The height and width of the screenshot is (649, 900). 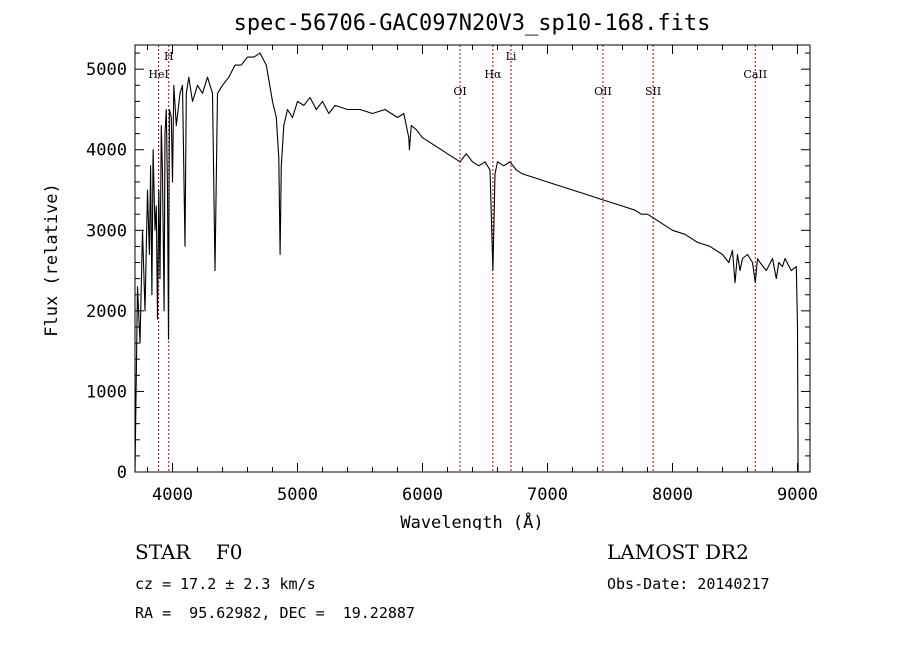 I want to click on coordinates-readout: RA = 95.62982, DEC = 19.22887, so click(x=275, y=613).